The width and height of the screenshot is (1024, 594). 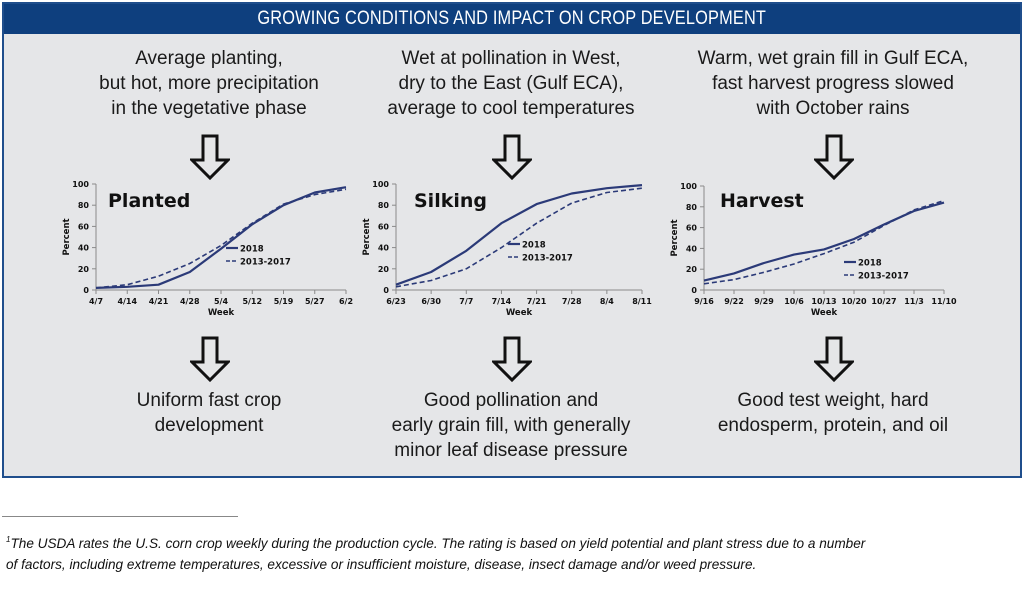 What do you see at coordinates (149, 201) in the screenshot?
I see `chart-title: Planted` at bounding box center [149, 201].